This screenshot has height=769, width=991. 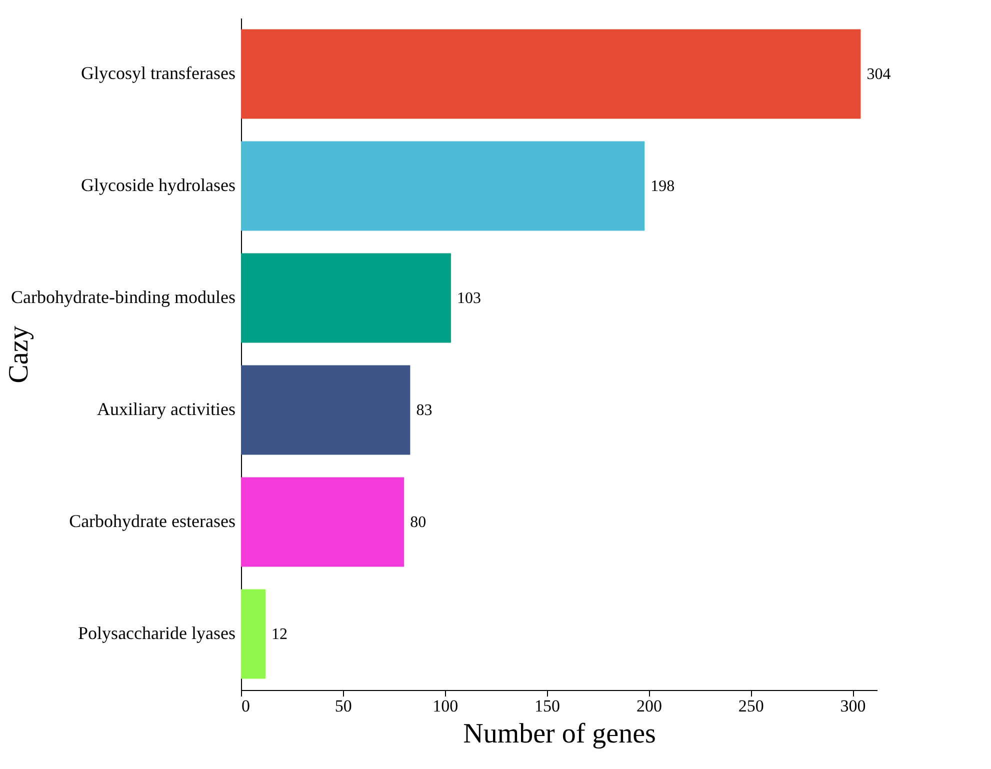 I want to click on y-tick-label: Polysaccharide lyases, so click(x=157, y=633).